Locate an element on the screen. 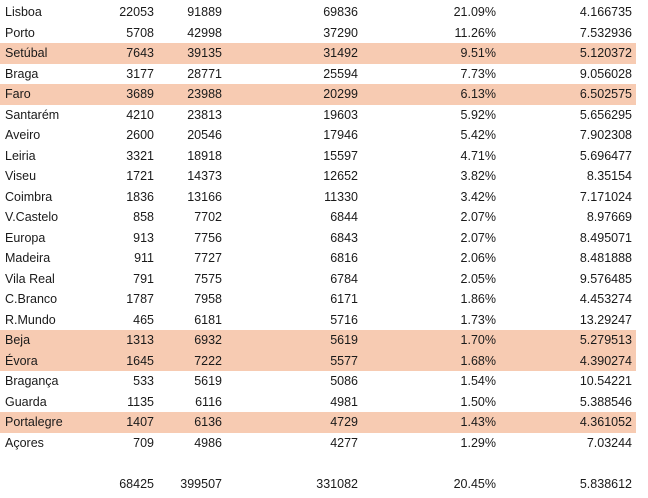  ratio-cell: 5.120372 is located at coordinates (605, 53).